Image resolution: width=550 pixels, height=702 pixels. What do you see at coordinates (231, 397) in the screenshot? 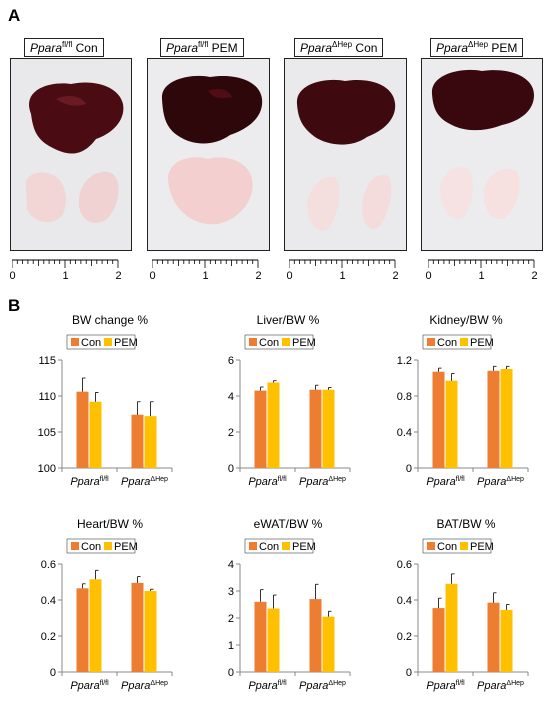
I see `y-tick-label: 4` at bounding box center [231, 397].